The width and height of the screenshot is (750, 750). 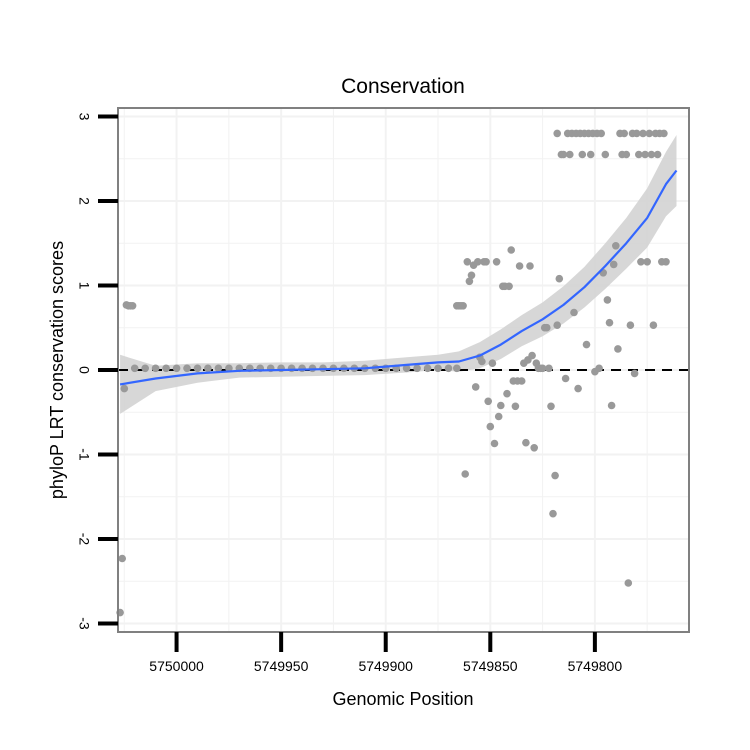 I want to click on chart-title: Conservation, so click(x=403, y=86).